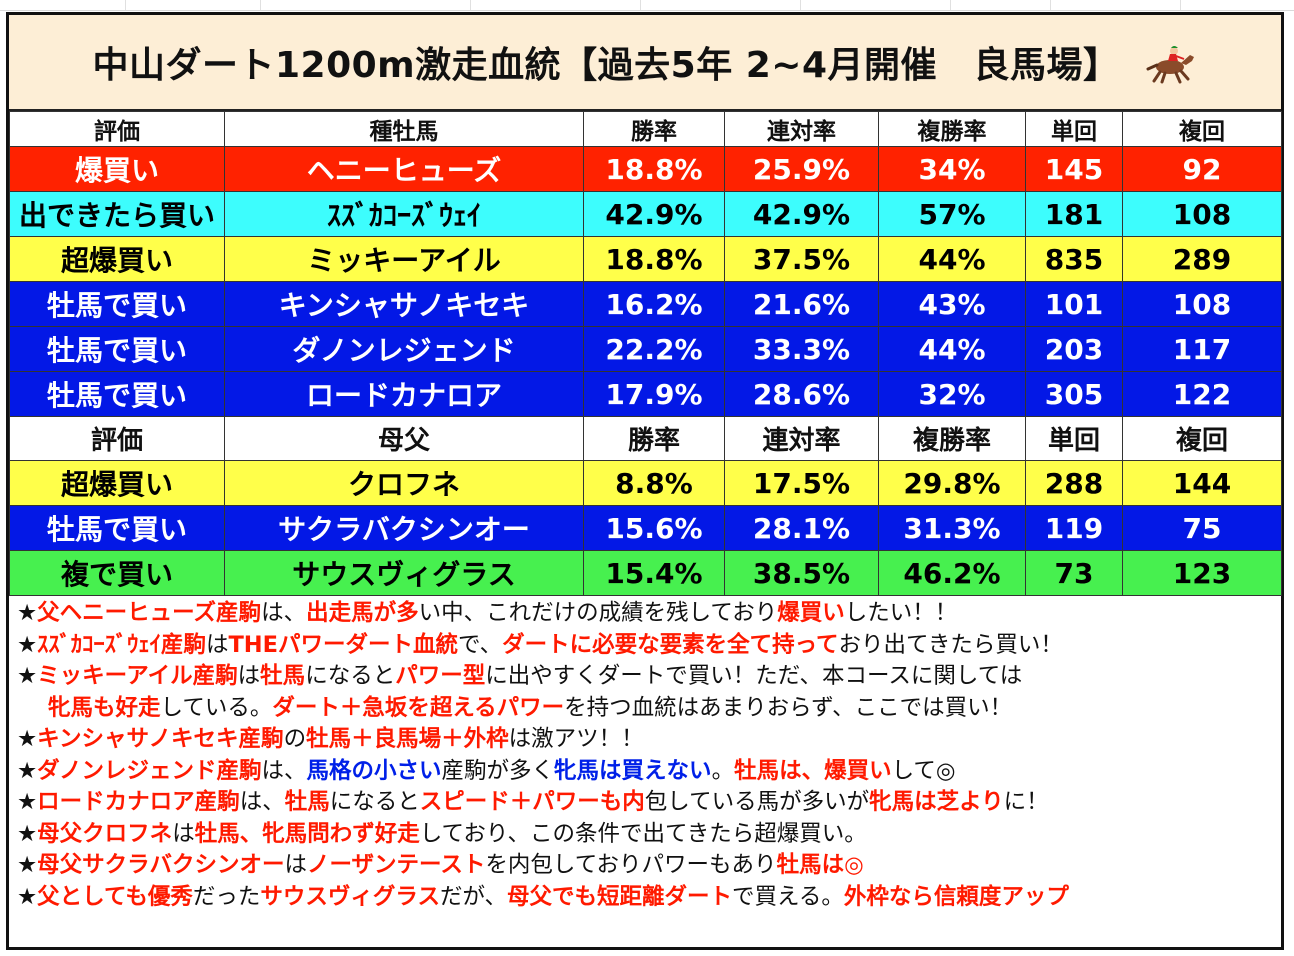 The width and height of the screenshot is (1294, 956). What do you see at coordinates (950, 644) in the screenshot?
I see `note-text: おり出てきたら買い！` at bounding box center [950, 644].